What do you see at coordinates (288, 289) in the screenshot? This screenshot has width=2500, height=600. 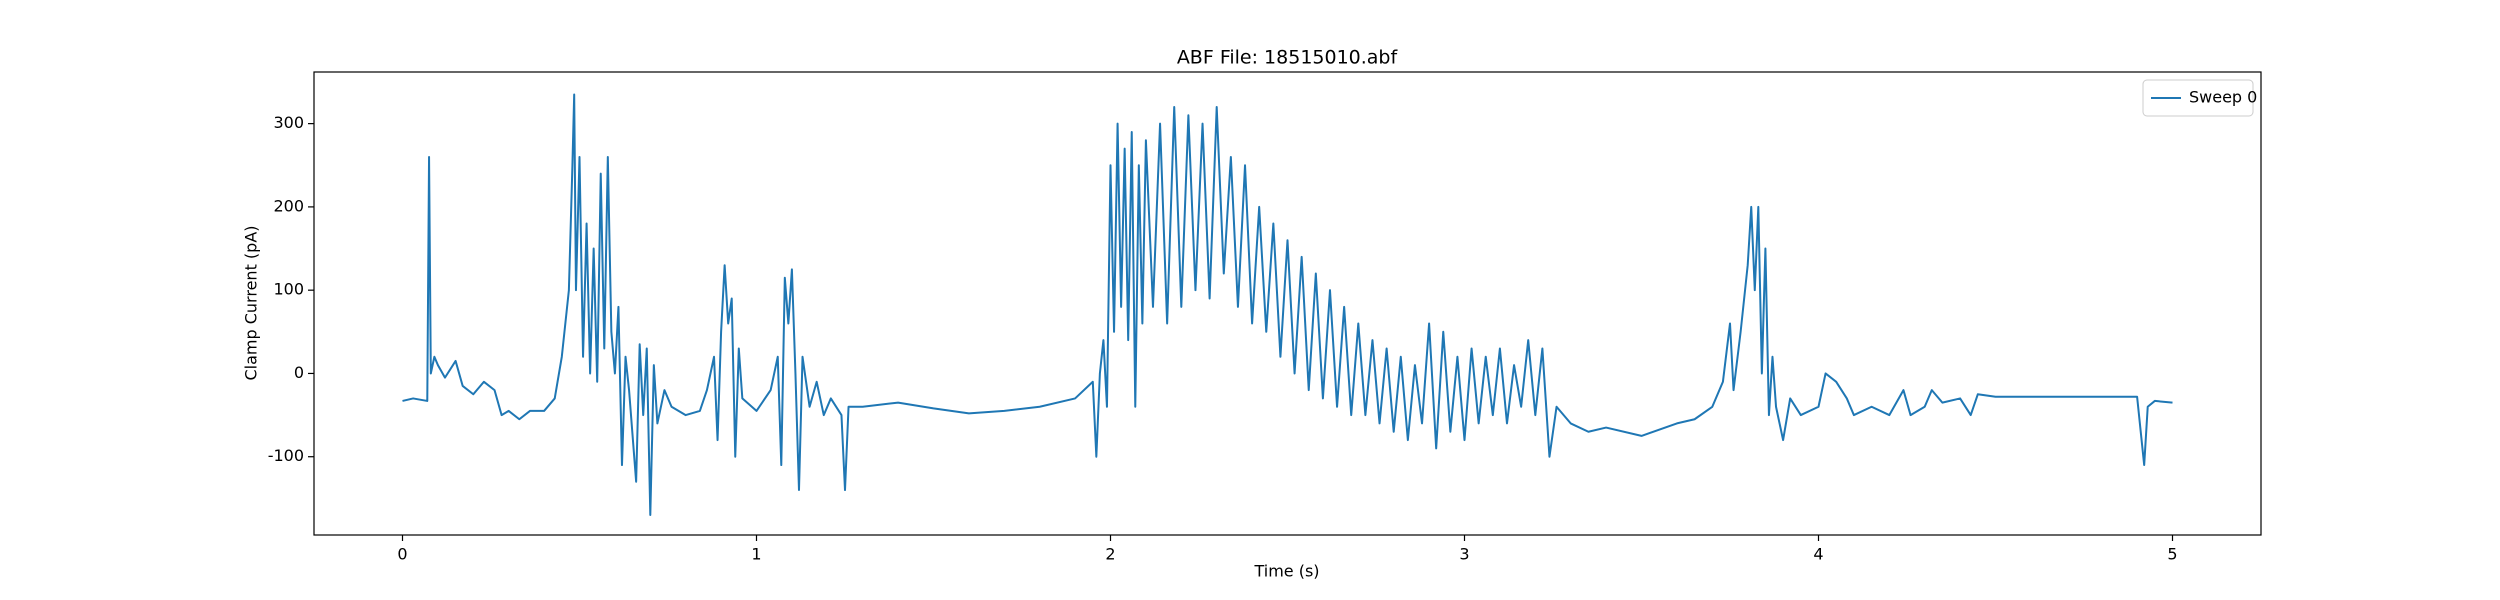 I see `y-tick-label: 100` at bounding box center [288, 289].